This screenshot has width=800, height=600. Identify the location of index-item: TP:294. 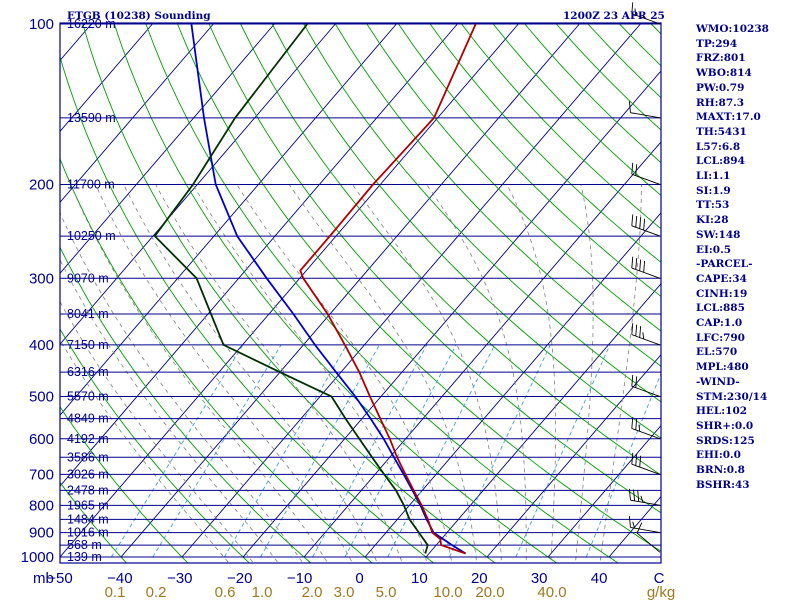
(717, 43).